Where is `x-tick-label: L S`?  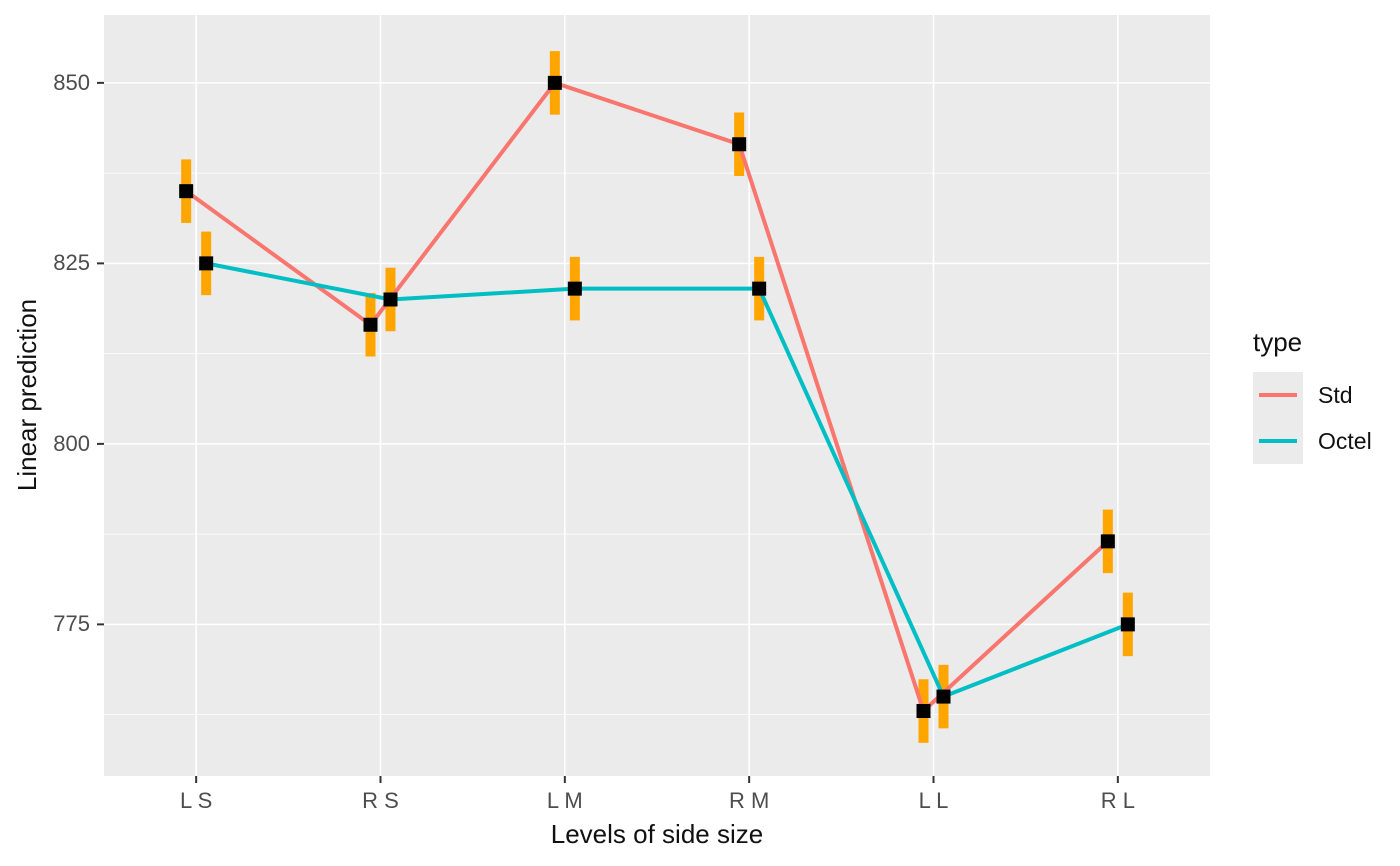 x-tick-label: L S is located at coordinates (196, 800).